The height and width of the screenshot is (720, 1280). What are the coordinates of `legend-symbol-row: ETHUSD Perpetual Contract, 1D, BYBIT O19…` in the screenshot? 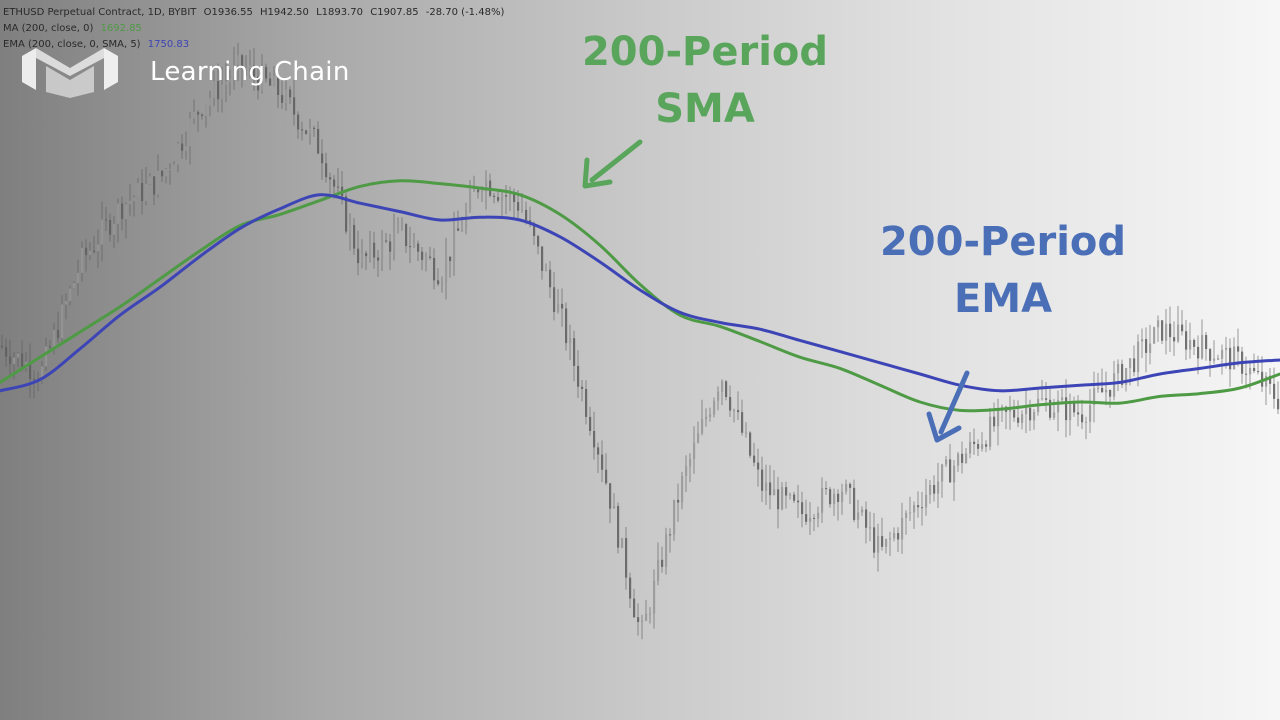 It's located at (253, 13).